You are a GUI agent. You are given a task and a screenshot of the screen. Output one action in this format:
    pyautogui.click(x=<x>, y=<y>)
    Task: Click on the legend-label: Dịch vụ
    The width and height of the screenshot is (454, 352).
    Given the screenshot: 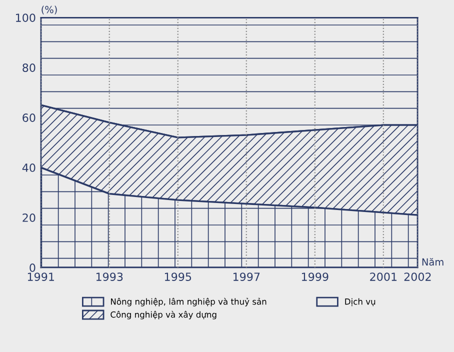 What is the action you would take?
    pyautogui.click(x=360, y=302)
    